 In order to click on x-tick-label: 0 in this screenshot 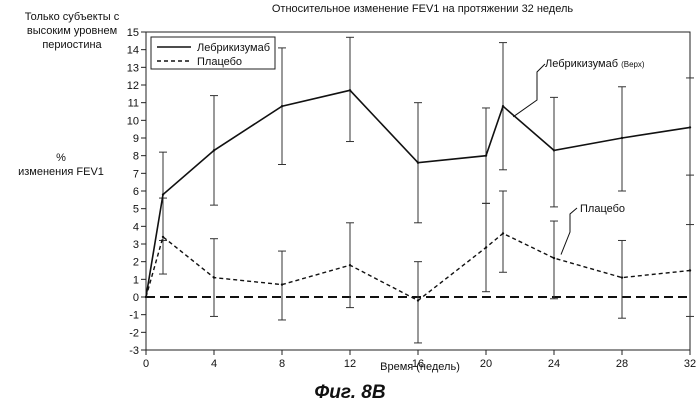, I will do `click(146, 364)`.